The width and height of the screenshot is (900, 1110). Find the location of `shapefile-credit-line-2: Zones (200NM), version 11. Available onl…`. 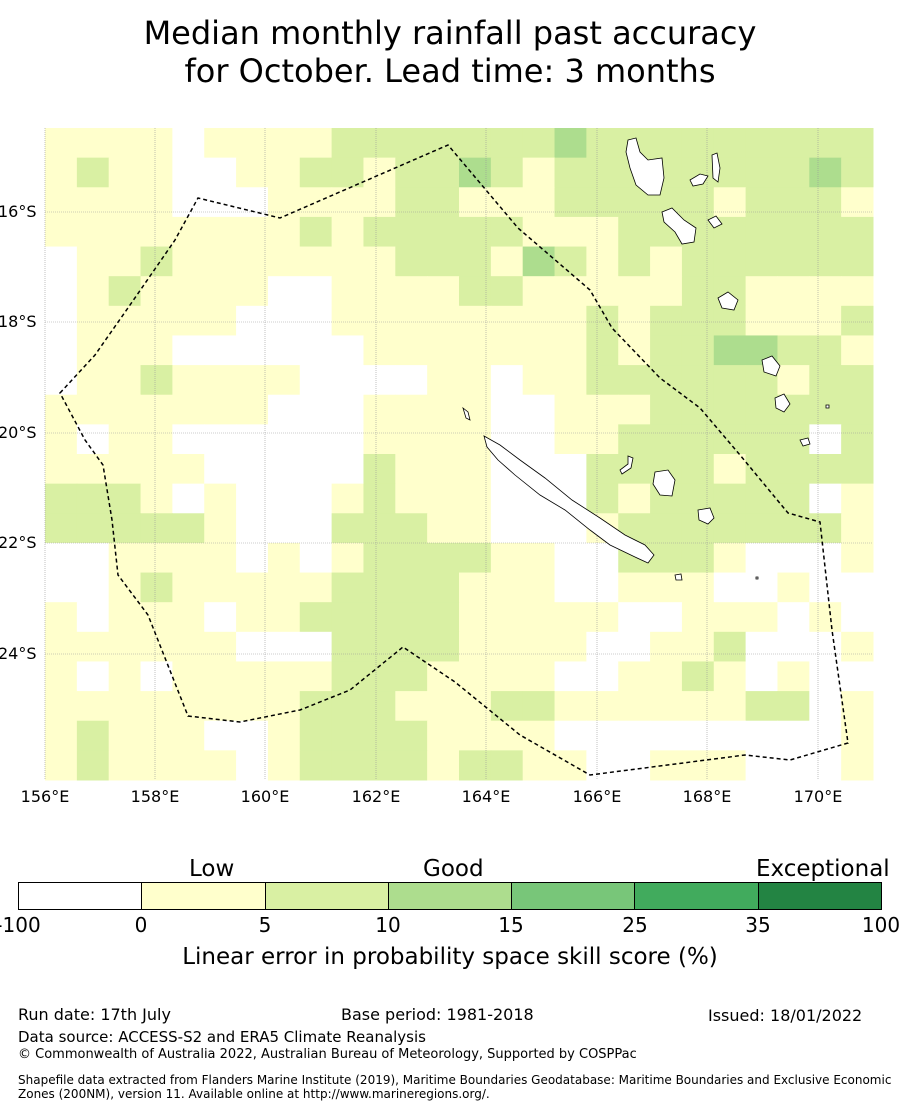

shapefile-credit-line-2: Zones (200NM), version 11. Available onl… is located at coordinates (254, 1094).